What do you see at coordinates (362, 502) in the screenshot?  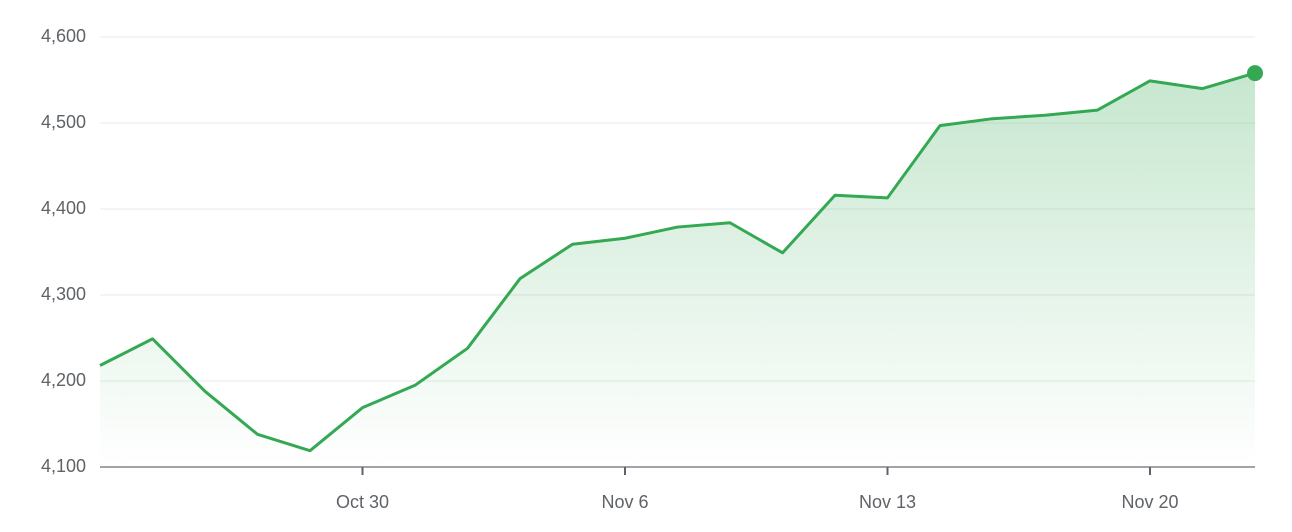 I see `x-tick-label: Oct 30` at bounding box center [362, 502].